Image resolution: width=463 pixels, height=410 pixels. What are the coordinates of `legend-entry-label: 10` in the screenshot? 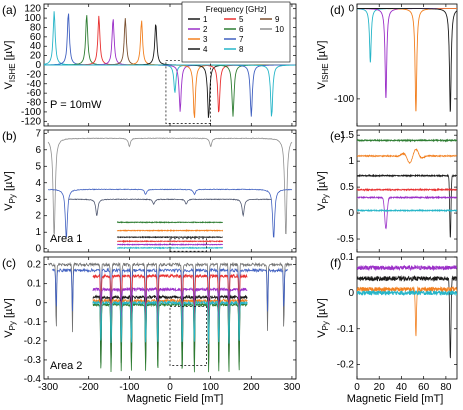 It's located at (279, 29).